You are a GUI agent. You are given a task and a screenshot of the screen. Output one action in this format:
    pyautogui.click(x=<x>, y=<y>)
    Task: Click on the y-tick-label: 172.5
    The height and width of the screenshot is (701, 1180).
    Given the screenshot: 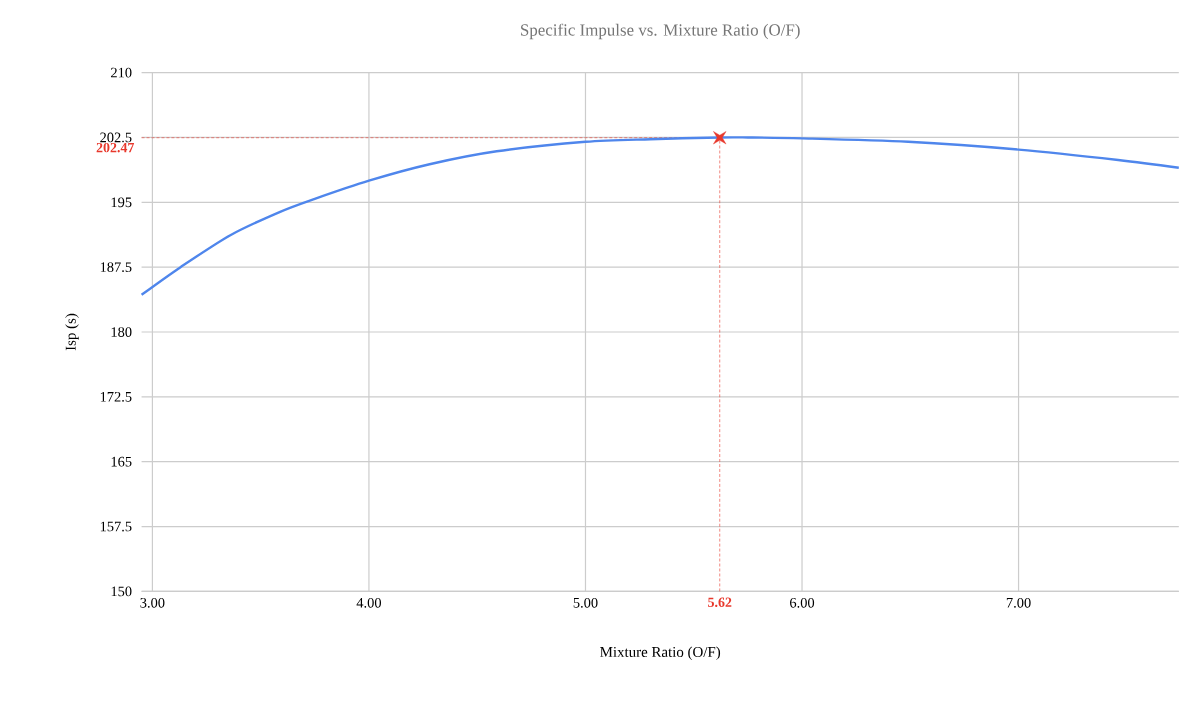 What is the action you would take?
    pyautogui.click(x=116, y=396)
    